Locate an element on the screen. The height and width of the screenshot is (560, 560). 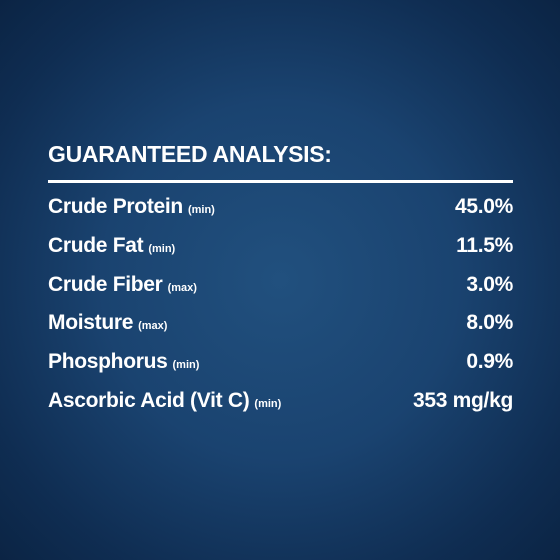
nutrient-name: Phosphorus is located at coordinates (108, 362).